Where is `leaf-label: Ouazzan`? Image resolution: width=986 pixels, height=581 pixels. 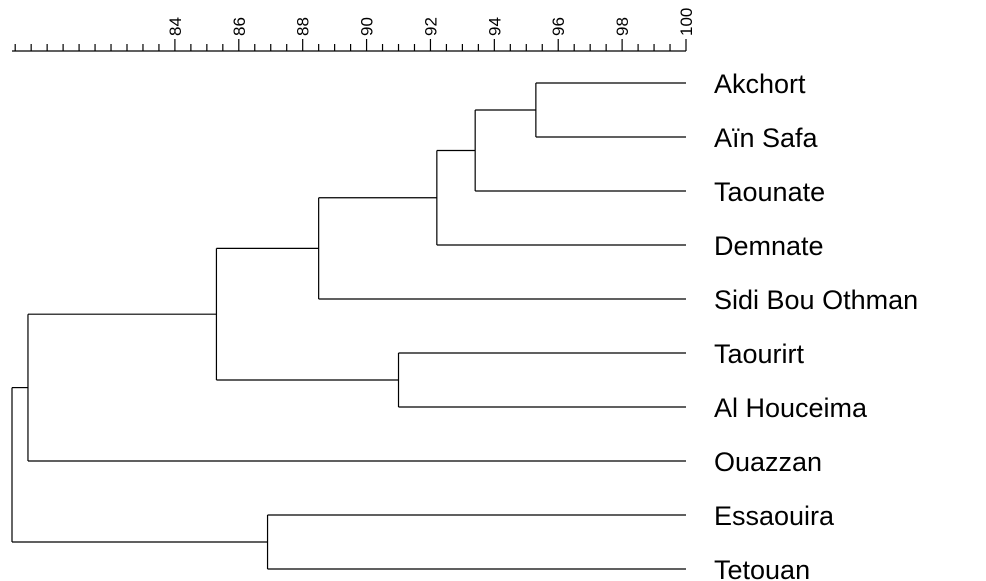
leaf-label: Ouazzan is located at coordinates (768, 462).